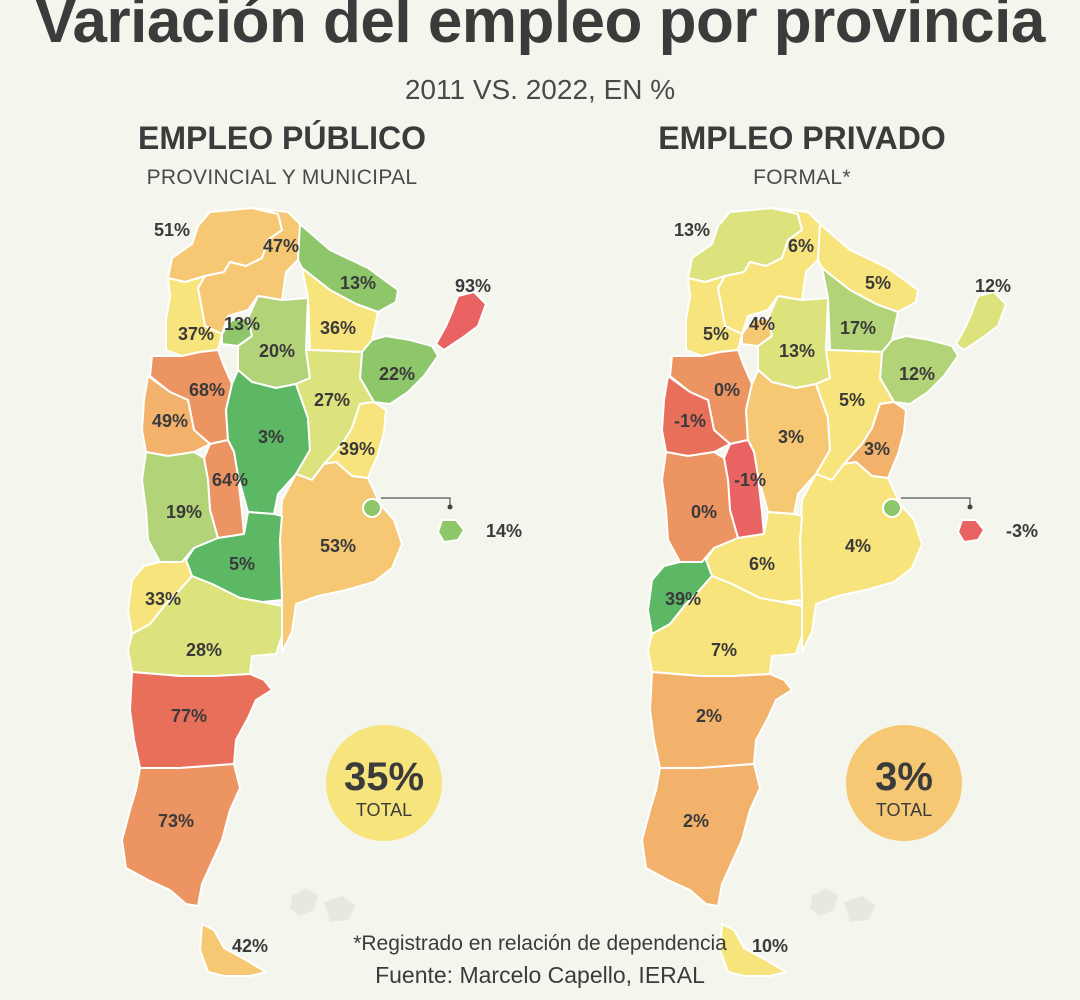  I want to click on label-jujuy: 51%, so click(172, 230).